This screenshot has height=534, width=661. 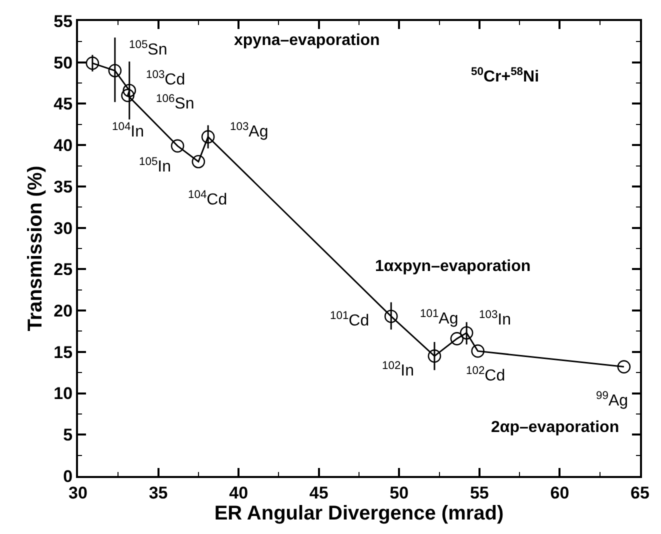 What do you see at coordinates (155, 166) in the screenshot?
I see `annotation: $^{105}$In` at bounding box center [155, 166].